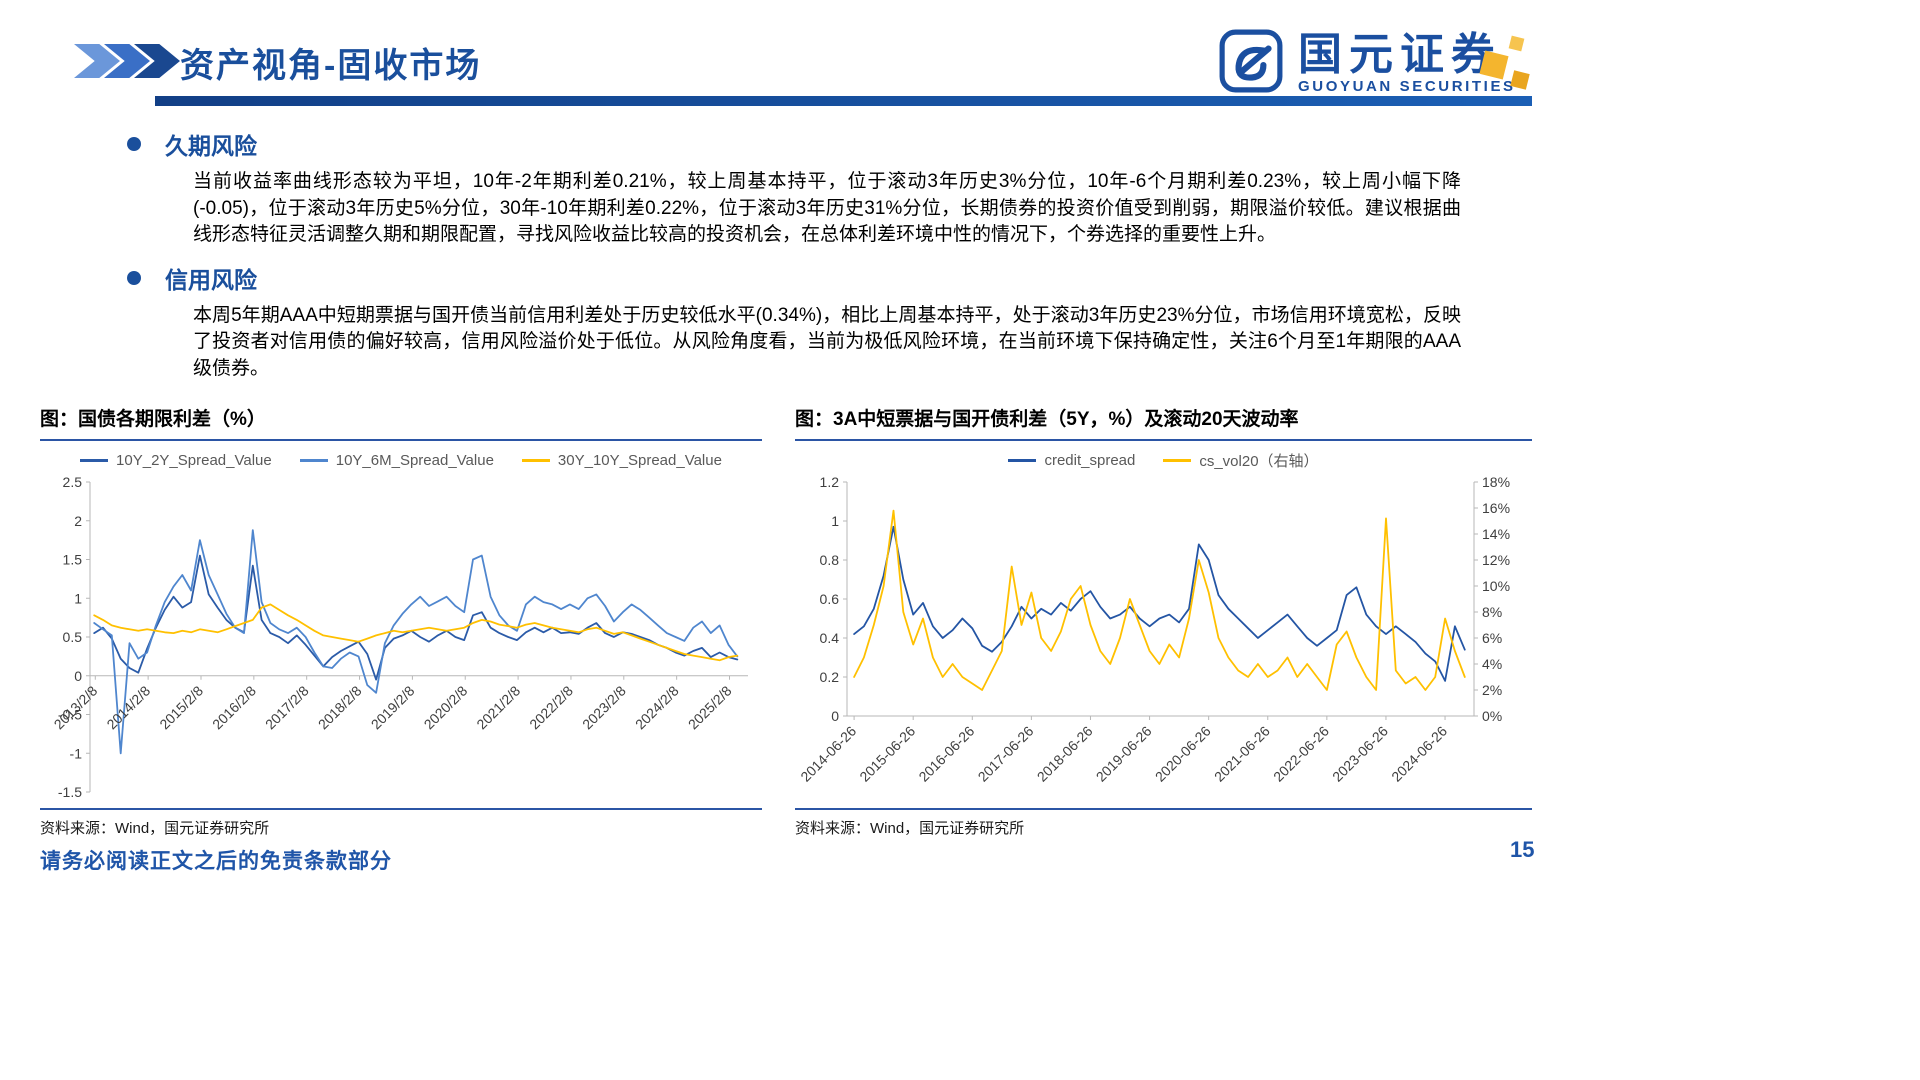 Image resolution: width=1920 pixels, height=1080 pixels. What do you see at coordinates (234, 707) in the screenshot?
I see `x-axis-tick-label: 2016/2/8` at bounding box center [234, 707].